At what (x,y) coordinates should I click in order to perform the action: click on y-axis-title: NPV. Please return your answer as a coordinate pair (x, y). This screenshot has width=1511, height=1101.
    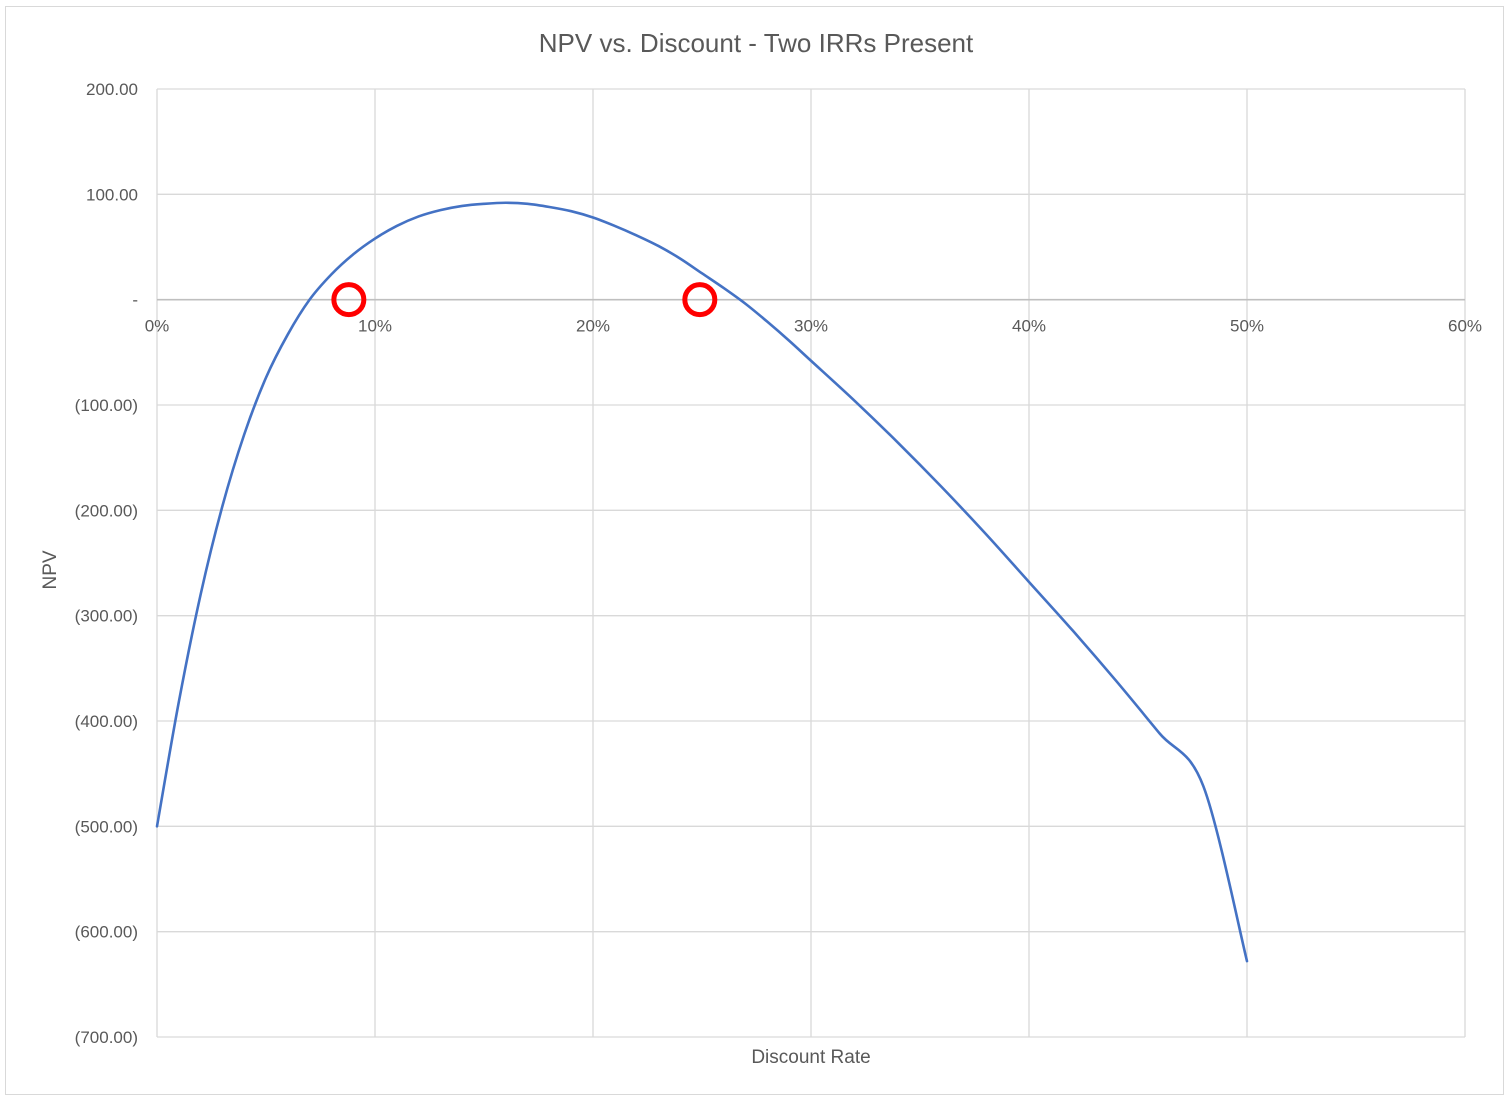
    Looking at the image, I should click on (50, 569).